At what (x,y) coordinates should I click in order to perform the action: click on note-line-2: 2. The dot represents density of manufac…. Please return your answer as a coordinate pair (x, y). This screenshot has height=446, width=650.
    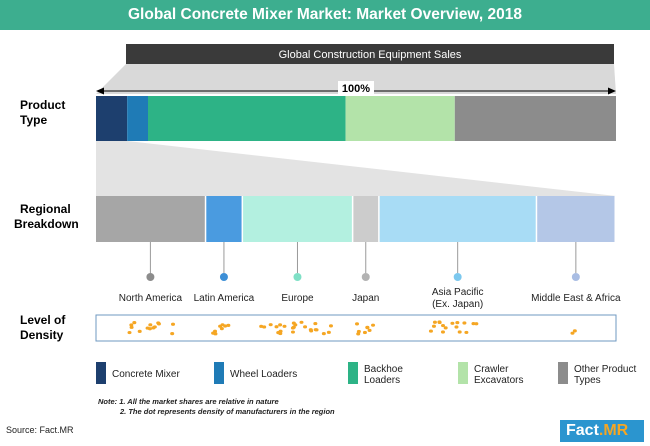
    Looking at the image, I should click on (227, 411).